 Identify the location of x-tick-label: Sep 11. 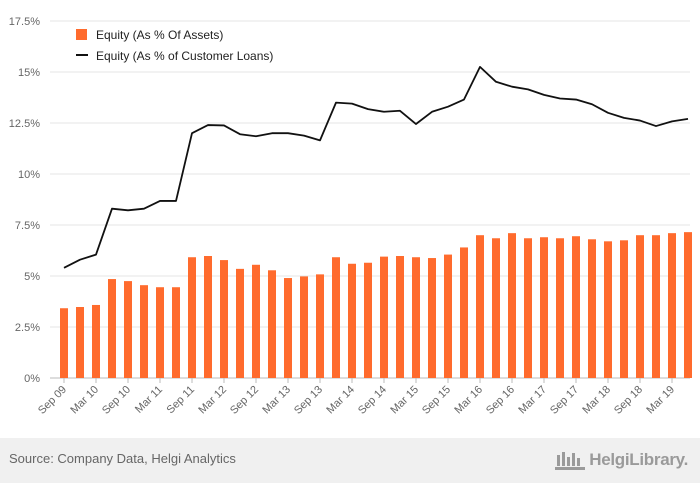
(181, 400).